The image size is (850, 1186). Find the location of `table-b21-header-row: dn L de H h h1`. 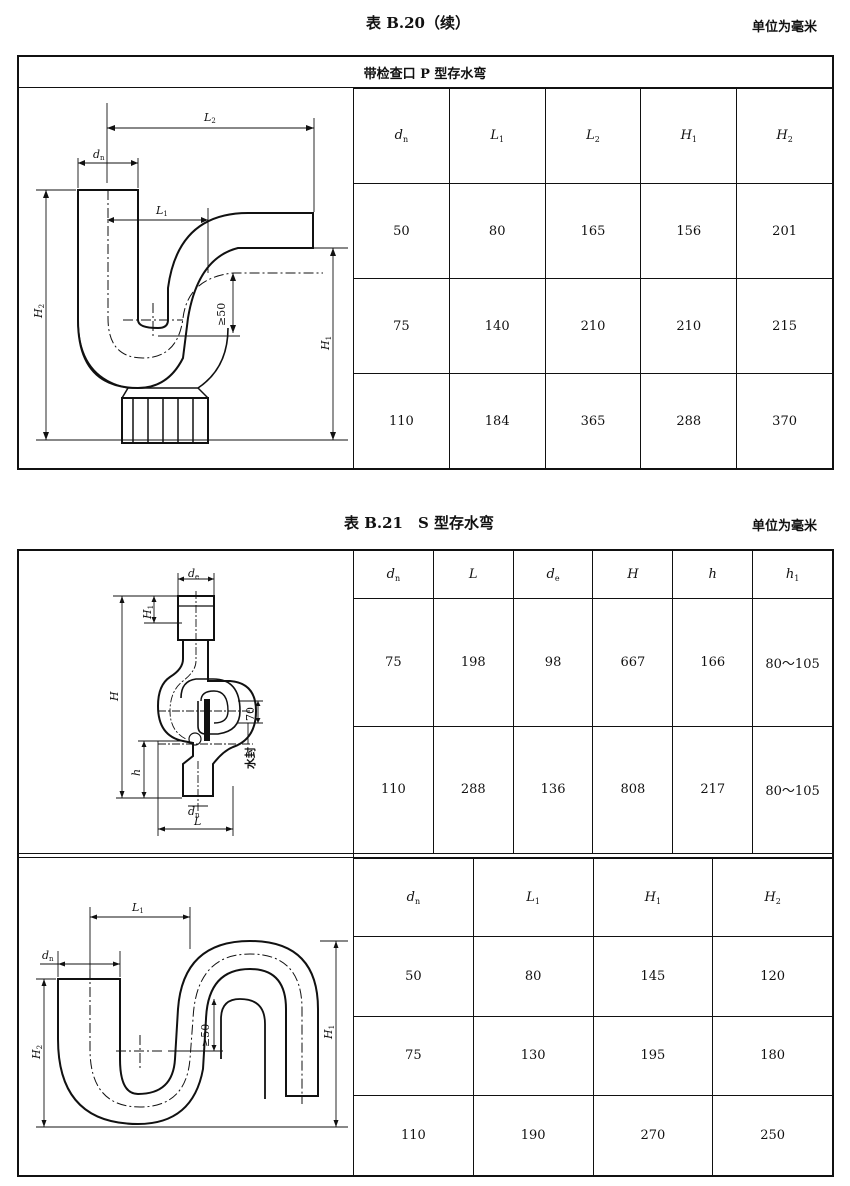

table-b21-header-row: dn L de H h h1 is located at coordinates (593, 574).